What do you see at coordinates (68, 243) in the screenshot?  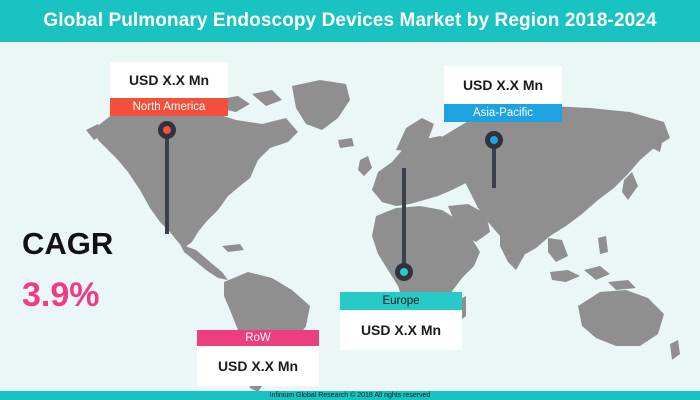 I see `cagr-label: CAGR` at bounding box center [68, 243].